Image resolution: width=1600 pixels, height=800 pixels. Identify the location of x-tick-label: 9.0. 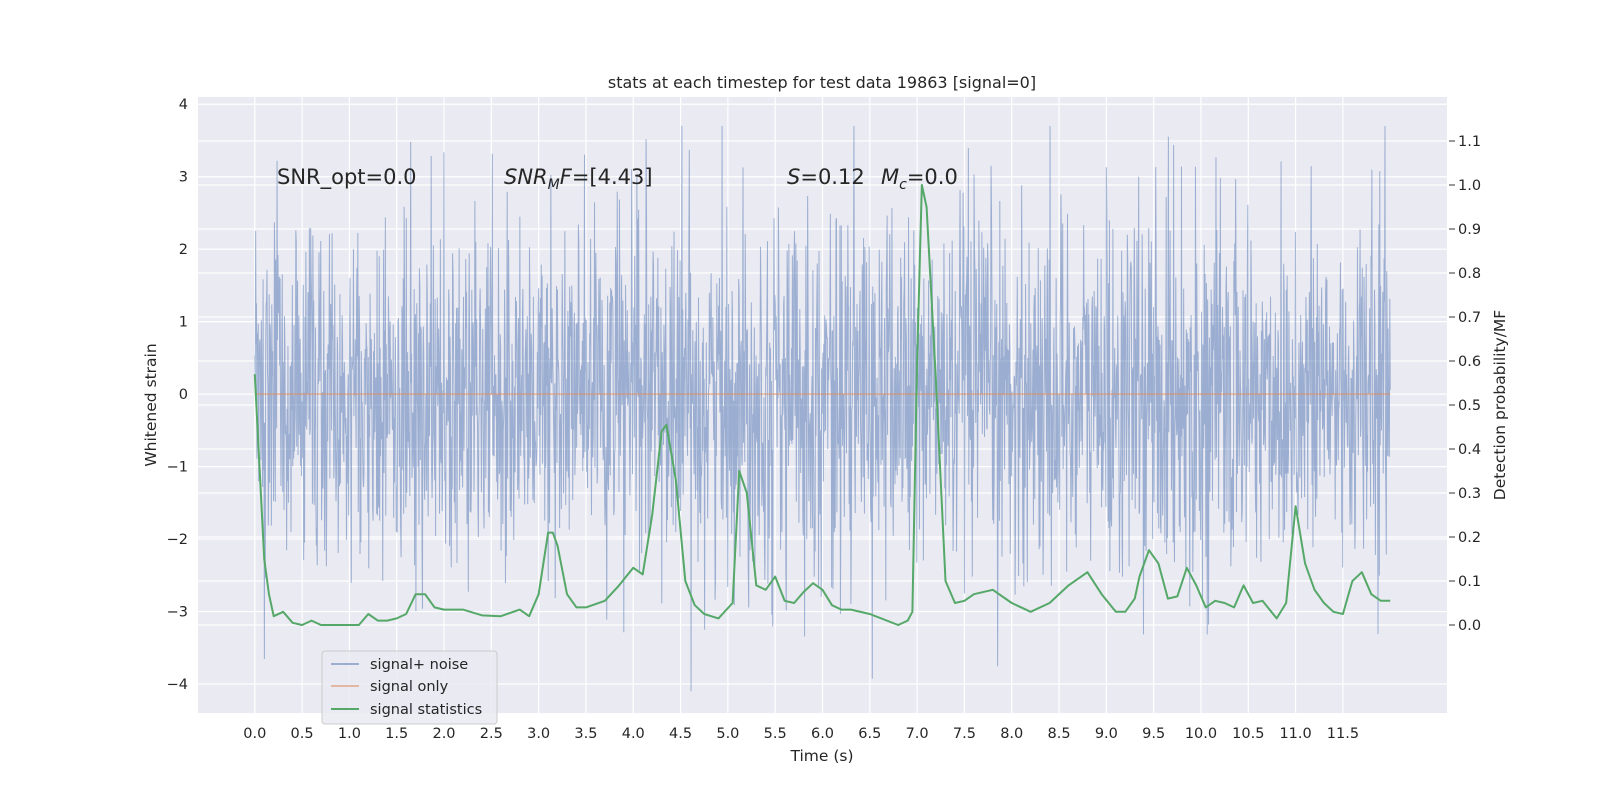
(1106, 734).